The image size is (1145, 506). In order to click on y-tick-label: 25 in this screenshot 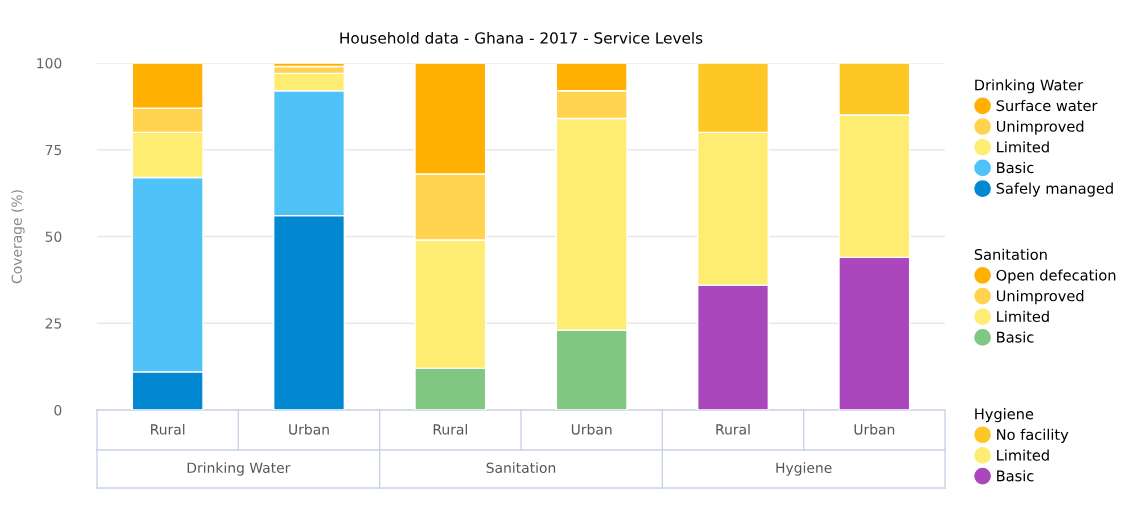, I will do `click(53, 323)`.